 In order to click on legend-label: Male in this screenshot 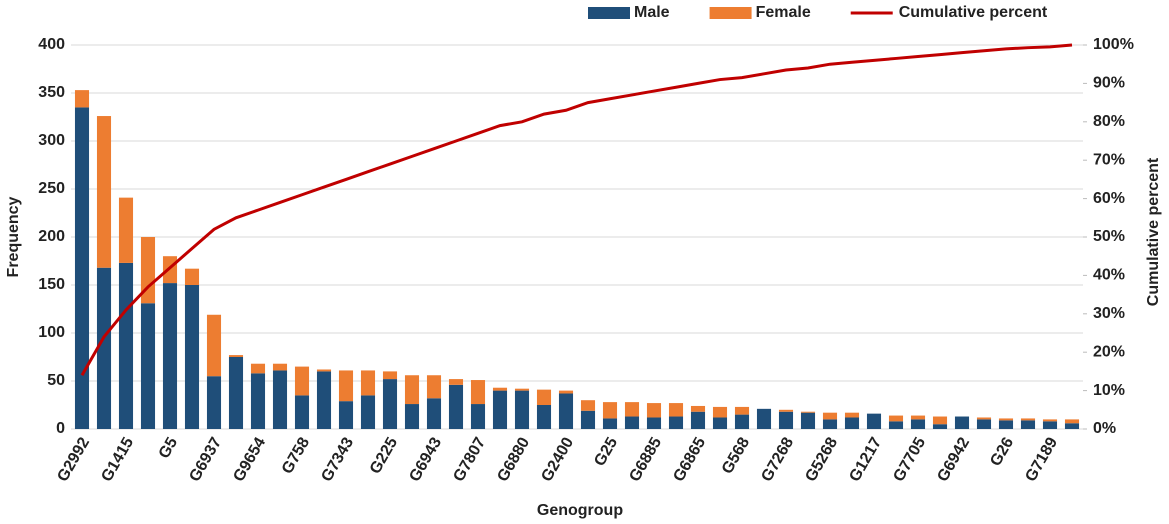, I will do `click(652, 12)`.